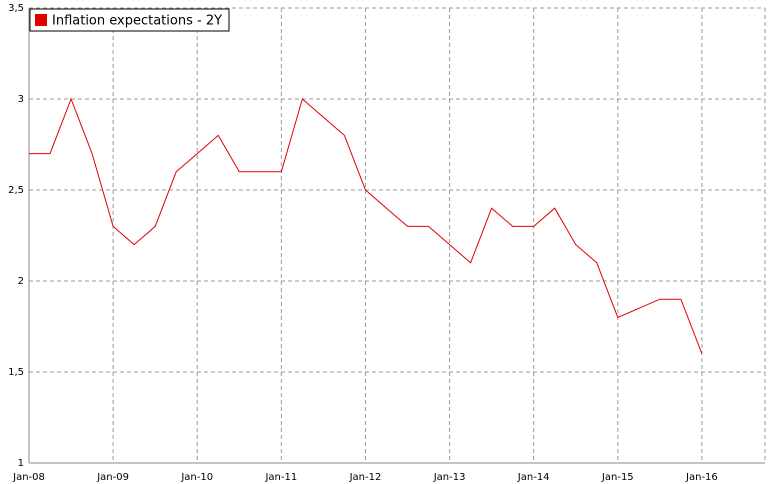 This screenshot has height=484, width=768. Describe the element at coordinates (16, 8) in the screenshot. I see `y-tick-label: 3,5` at that location.